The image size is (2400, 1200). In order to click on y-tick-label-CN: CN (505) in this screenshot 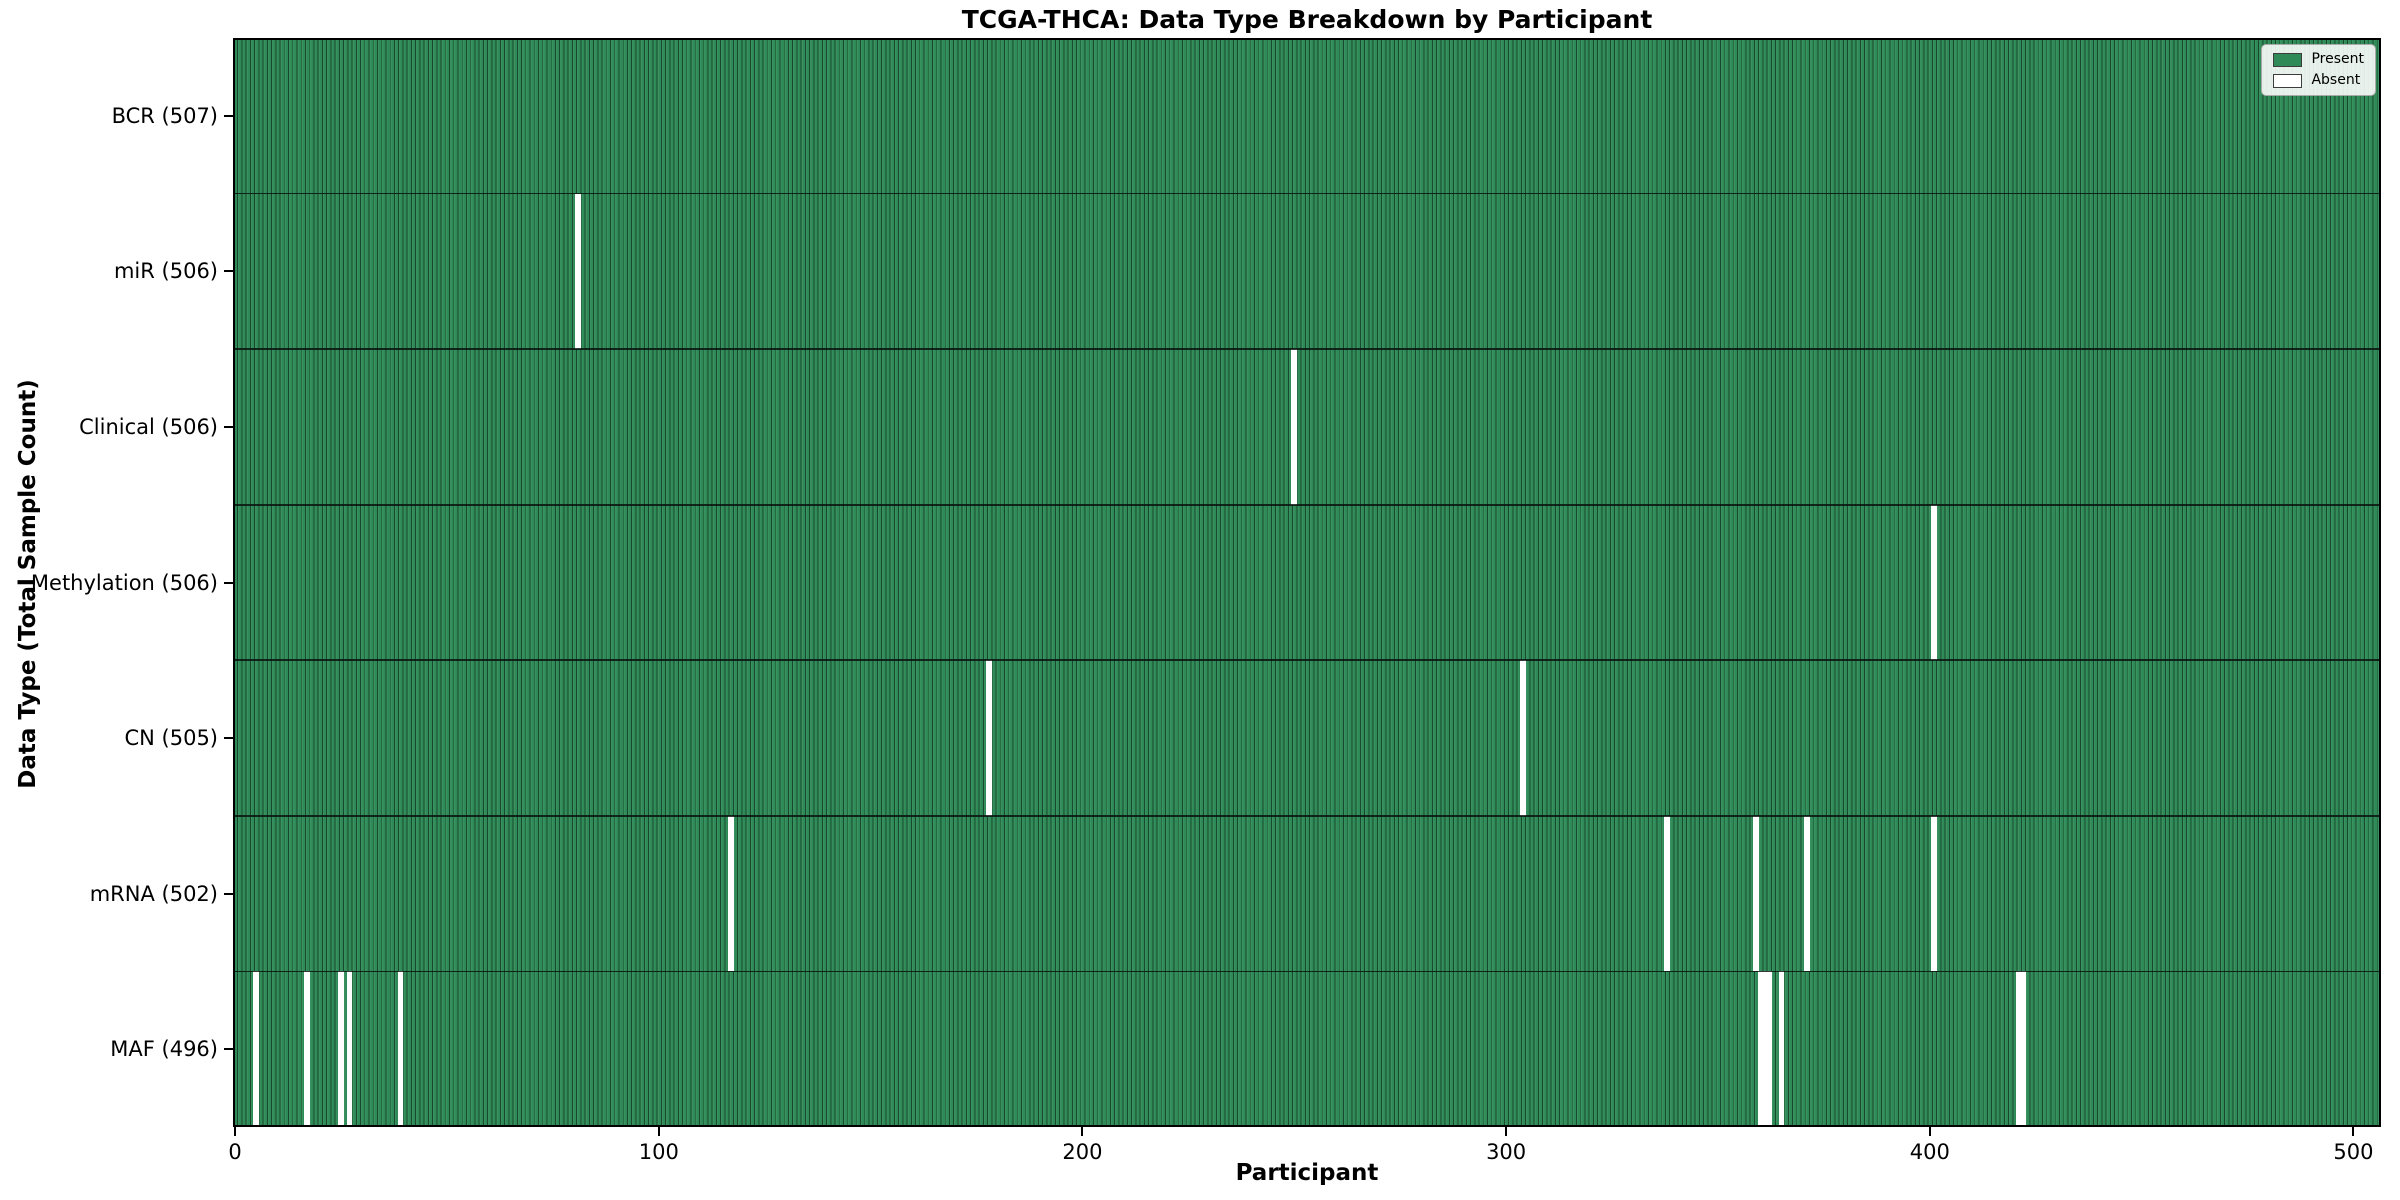, I will do `click(171, 738)`.